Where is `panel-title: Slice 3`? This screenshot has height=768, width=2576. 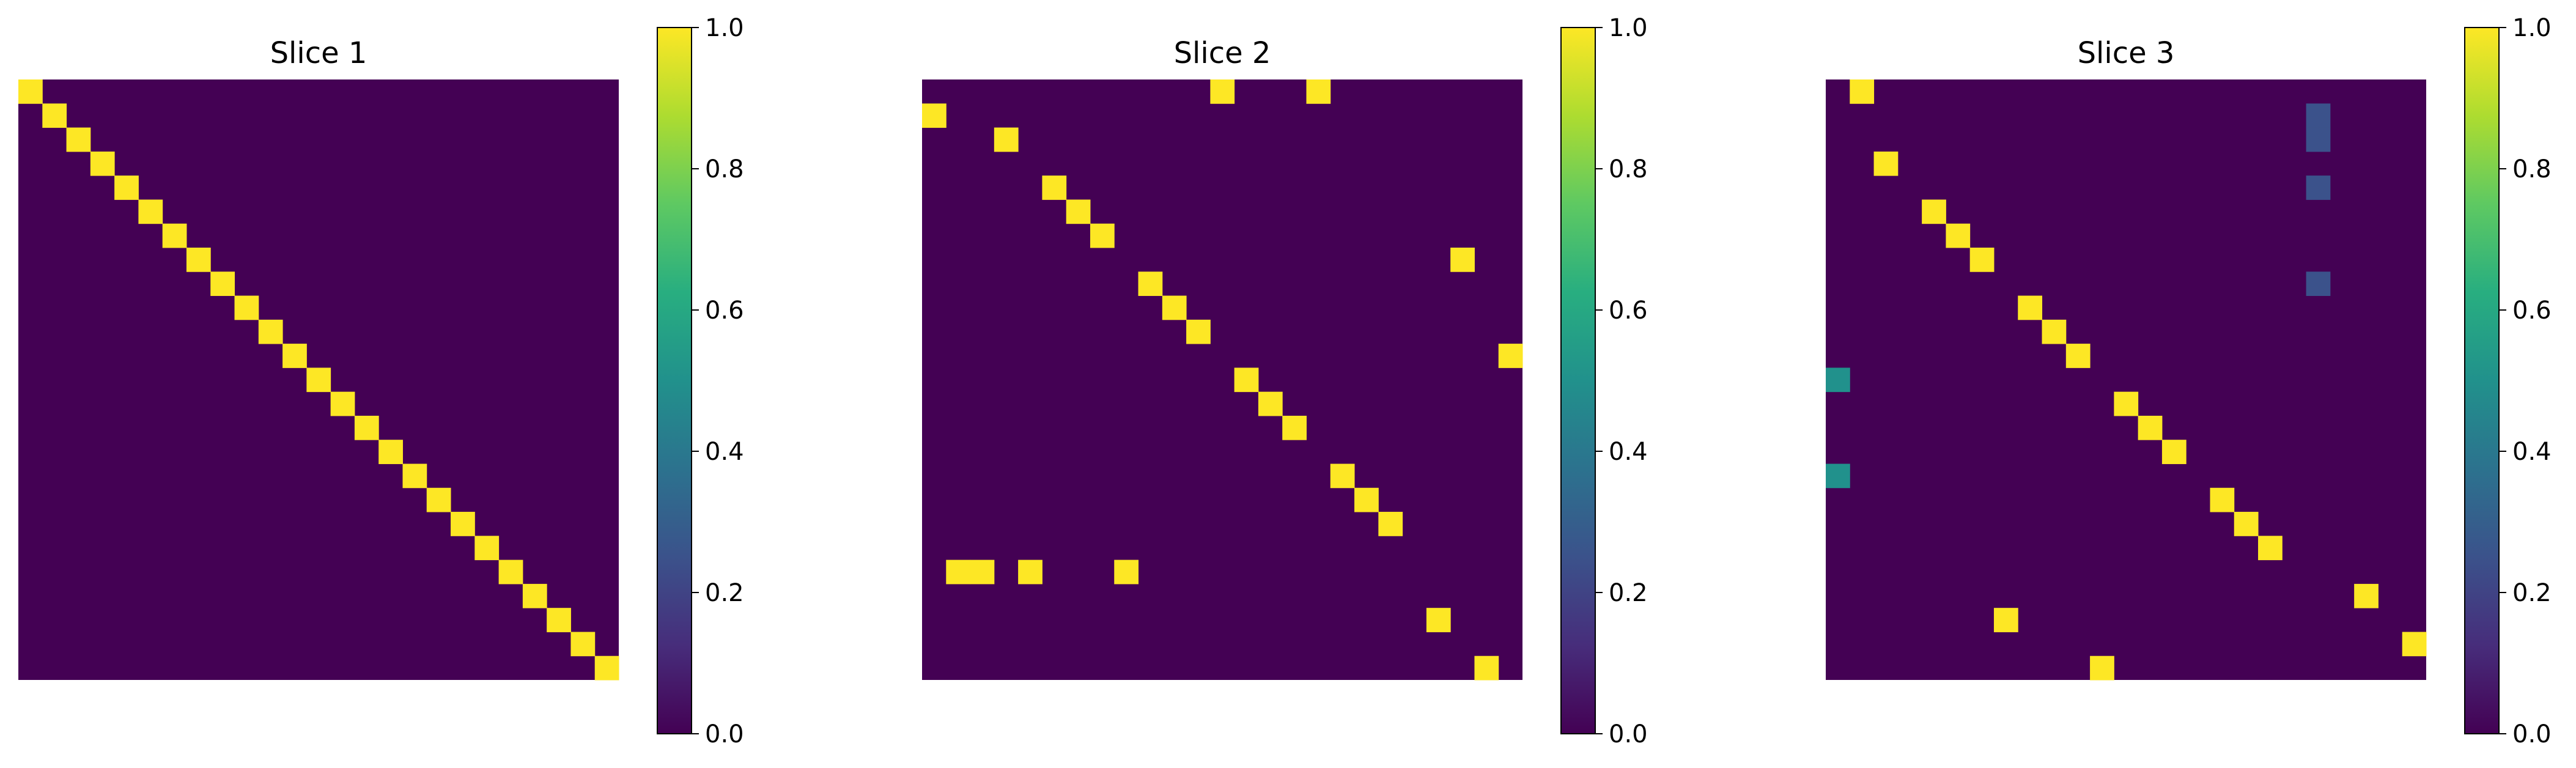
panel-title: Slice 3 is located at coordinates (2126, 53).